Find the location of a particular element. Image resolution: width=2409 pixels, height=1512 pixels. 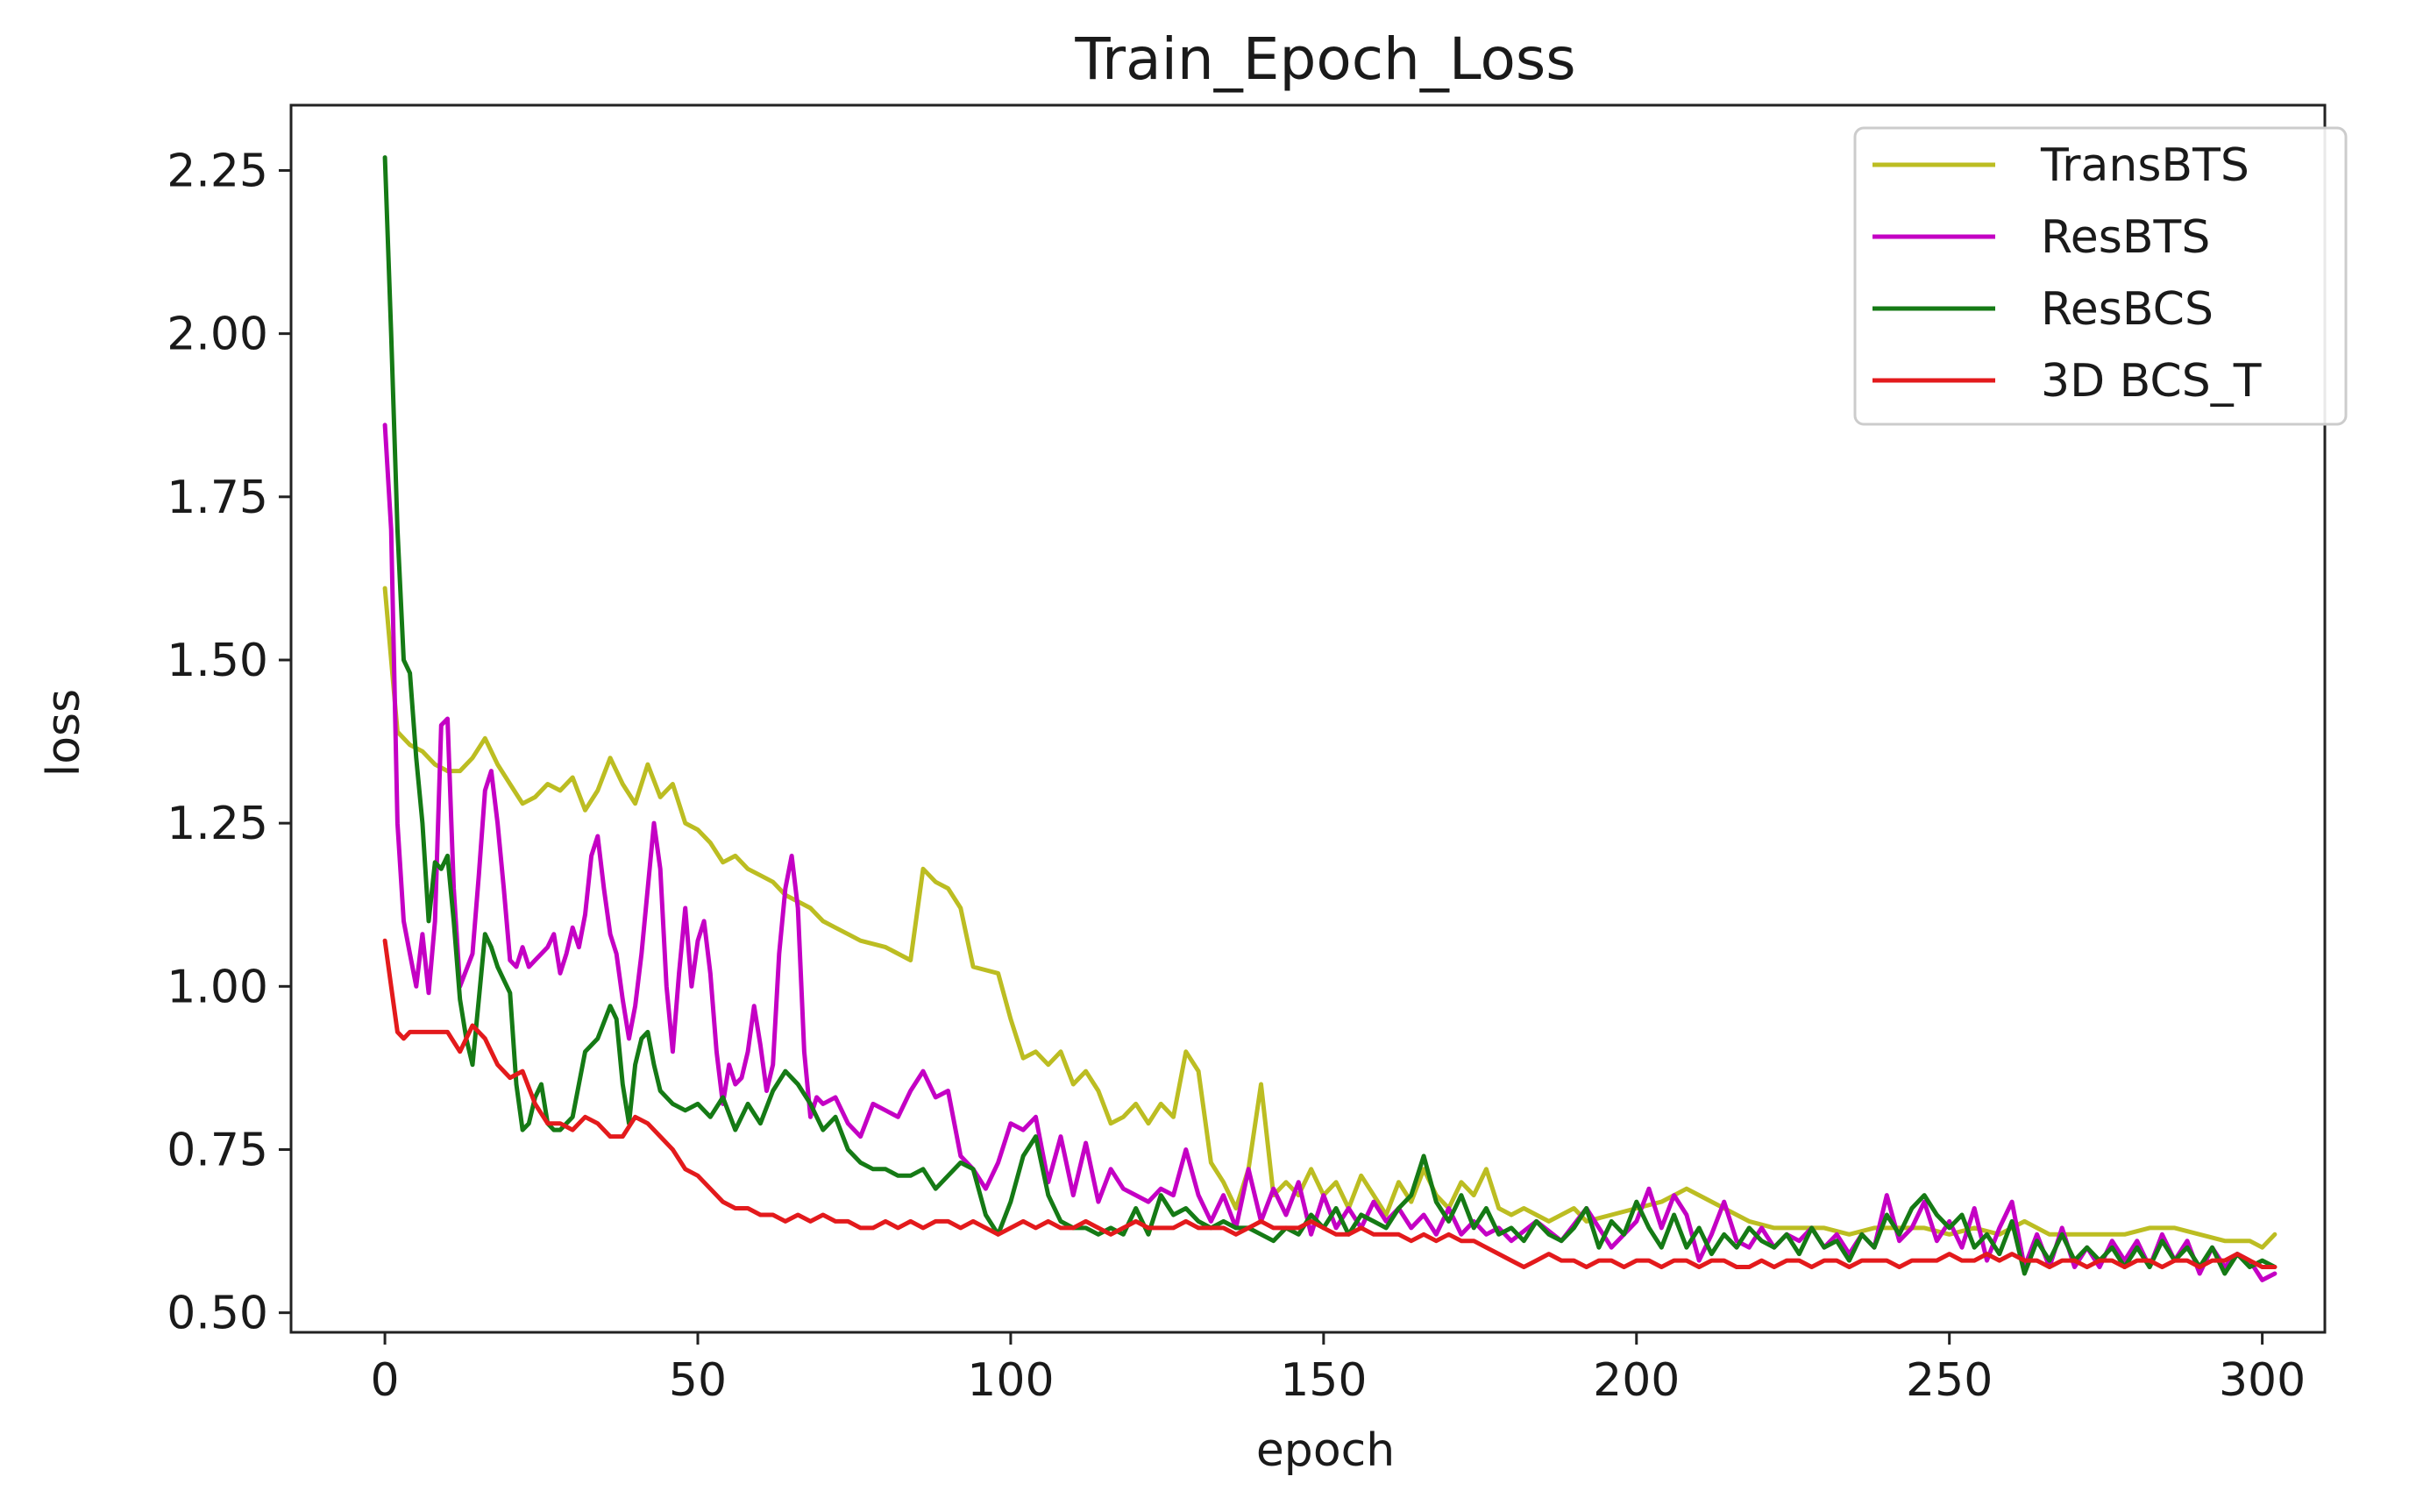

legend: TransBTS ResBTS ResBCS 3D BCS_T is located at coordinates (2100, 276).